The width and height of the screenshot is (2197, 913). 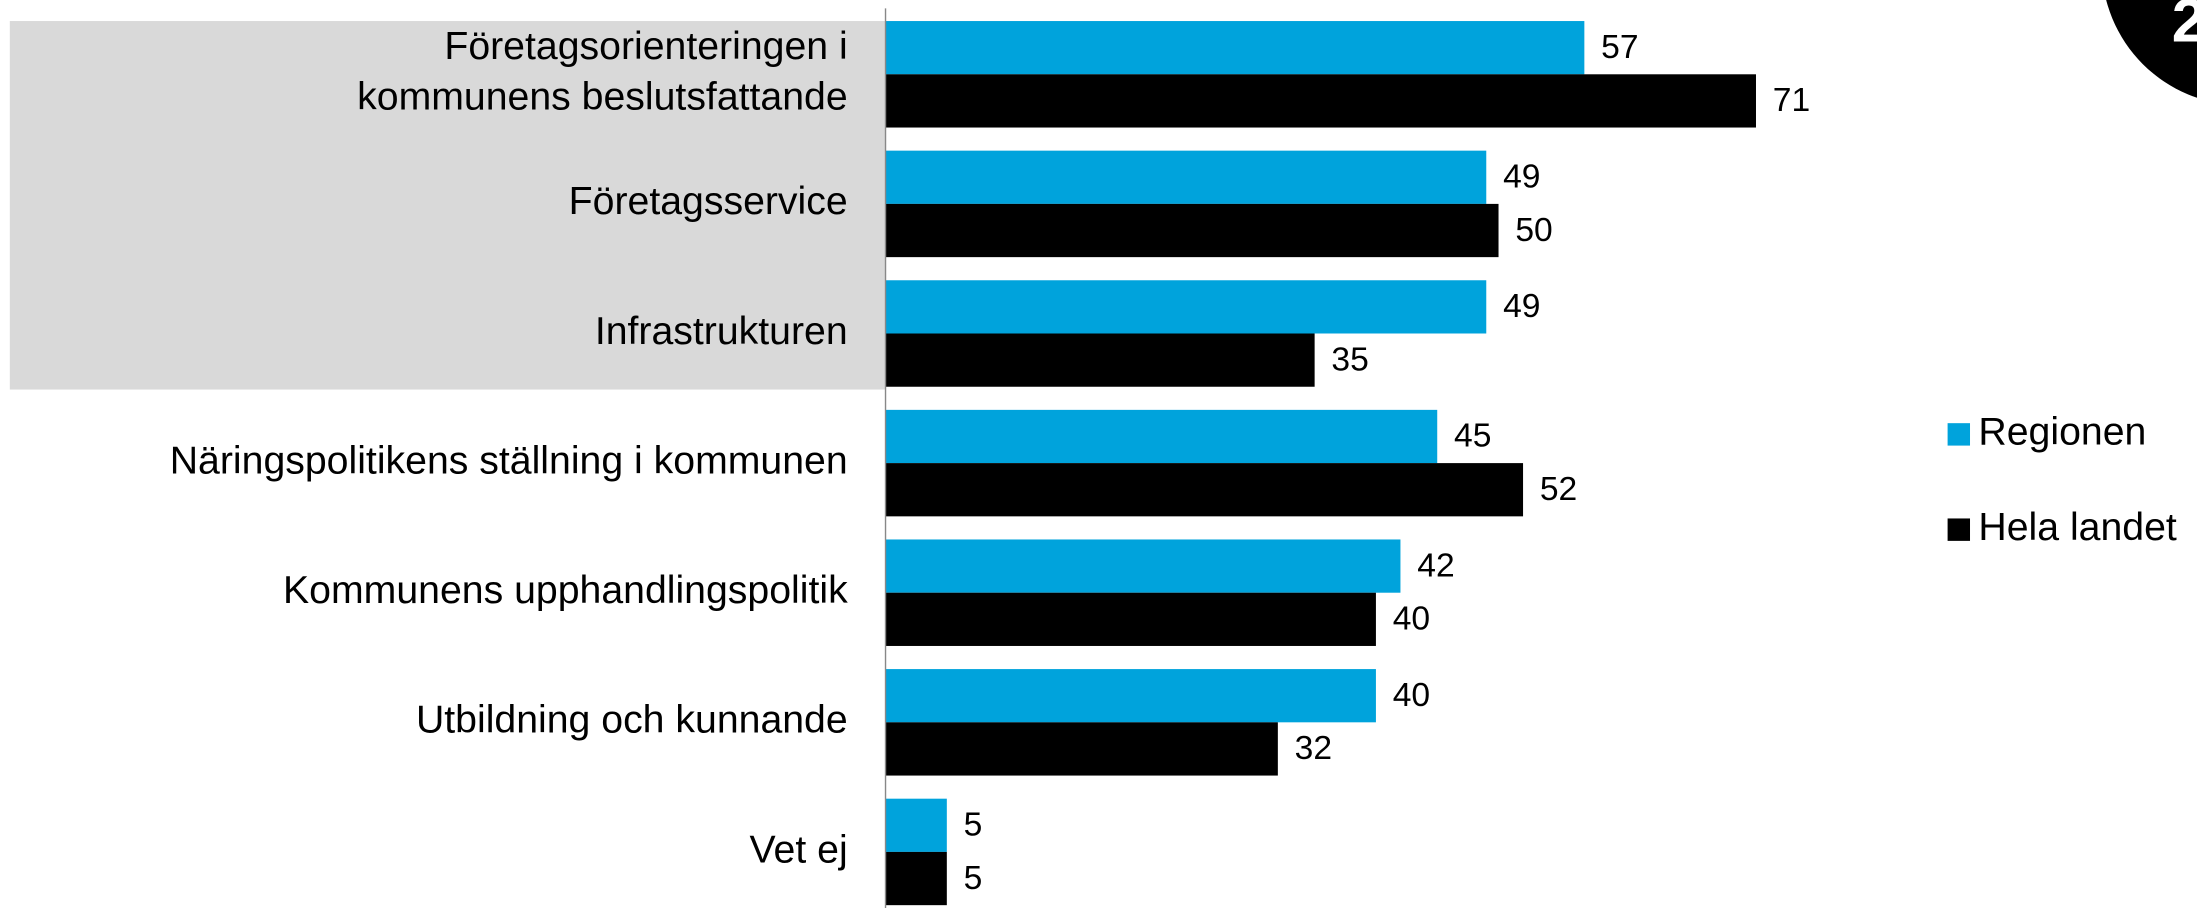 I want to click on category-label: Företagsservice, so click(x=708, y=201).